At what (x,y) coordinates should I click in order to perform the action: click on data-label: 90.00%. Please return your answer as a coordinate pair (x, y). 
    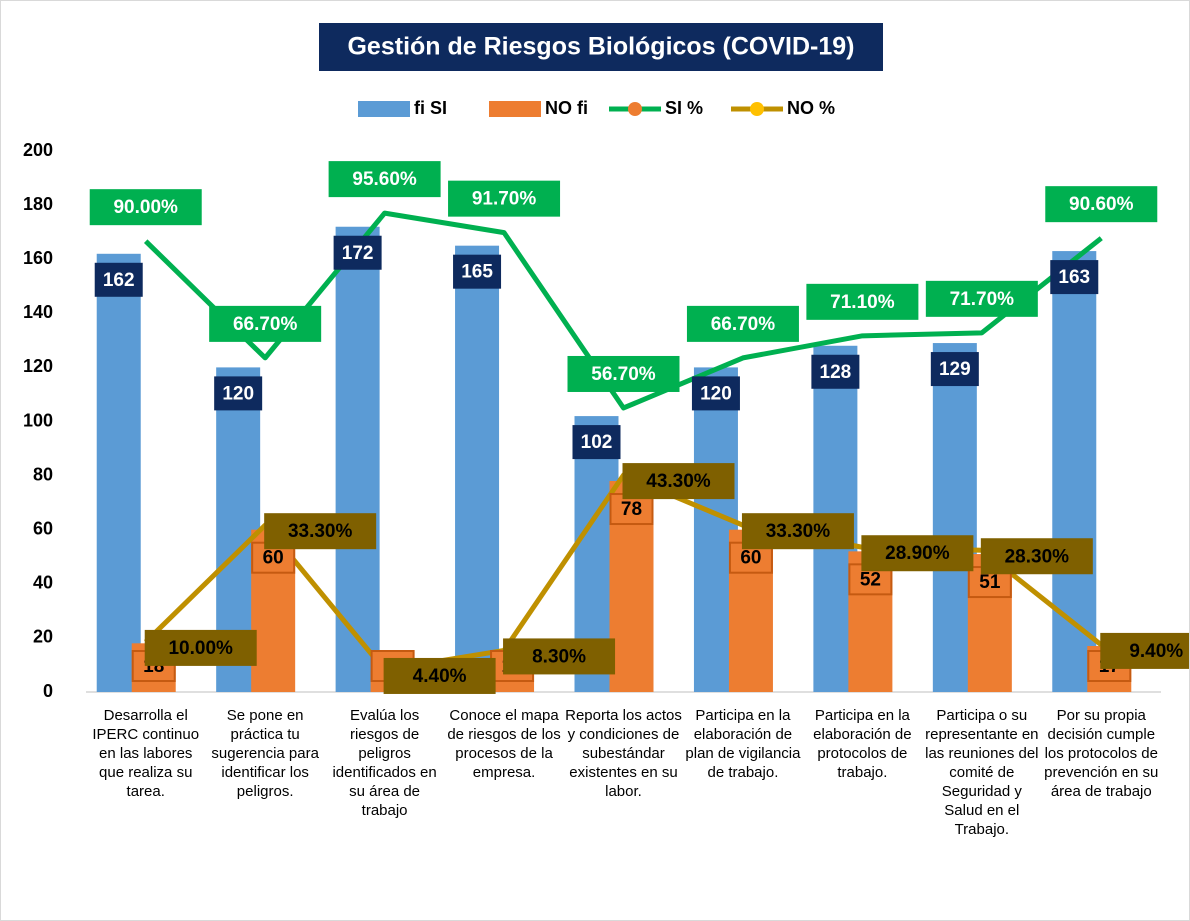
    Looking at the image, I should click on (145, 207).